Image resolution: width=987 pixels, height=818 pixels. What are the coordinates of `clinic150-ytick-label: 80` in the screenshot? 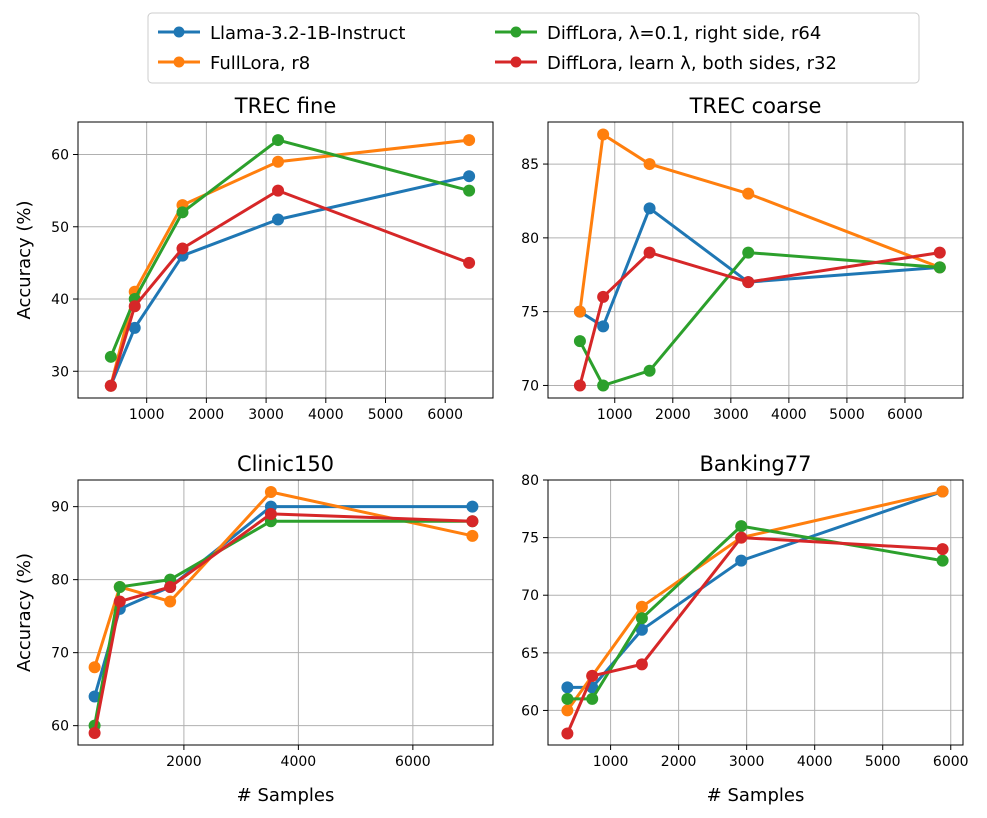 It's located at (60, 581).